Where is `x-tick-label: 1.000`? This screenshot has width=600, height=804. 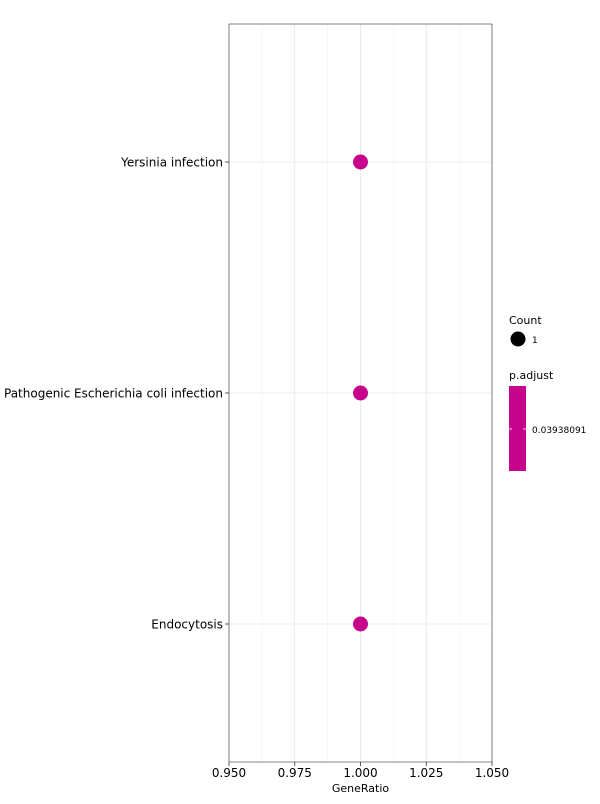
x-tick-label: 1.000 is located at coordinates (360, 773).